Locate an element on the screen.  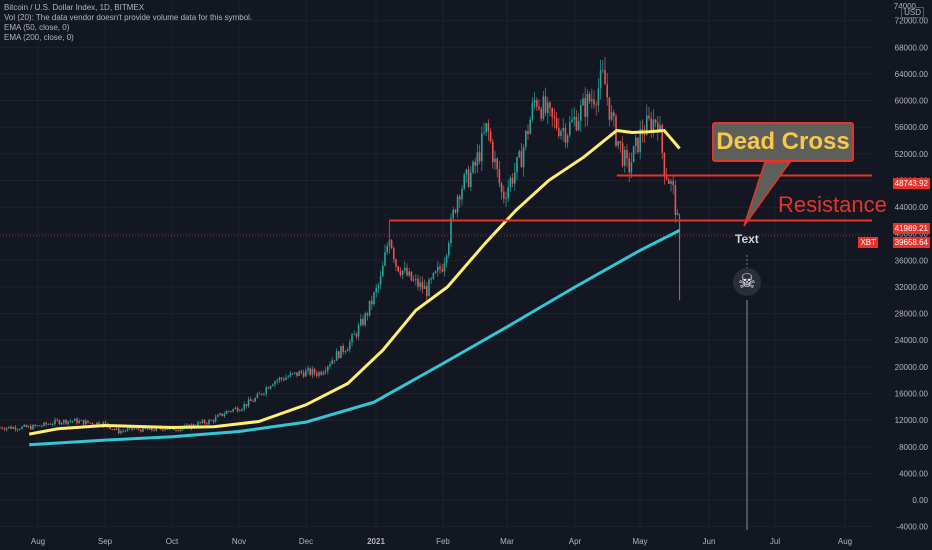
y-tick-label: 60000.00 is located at coordinates (912, 101).